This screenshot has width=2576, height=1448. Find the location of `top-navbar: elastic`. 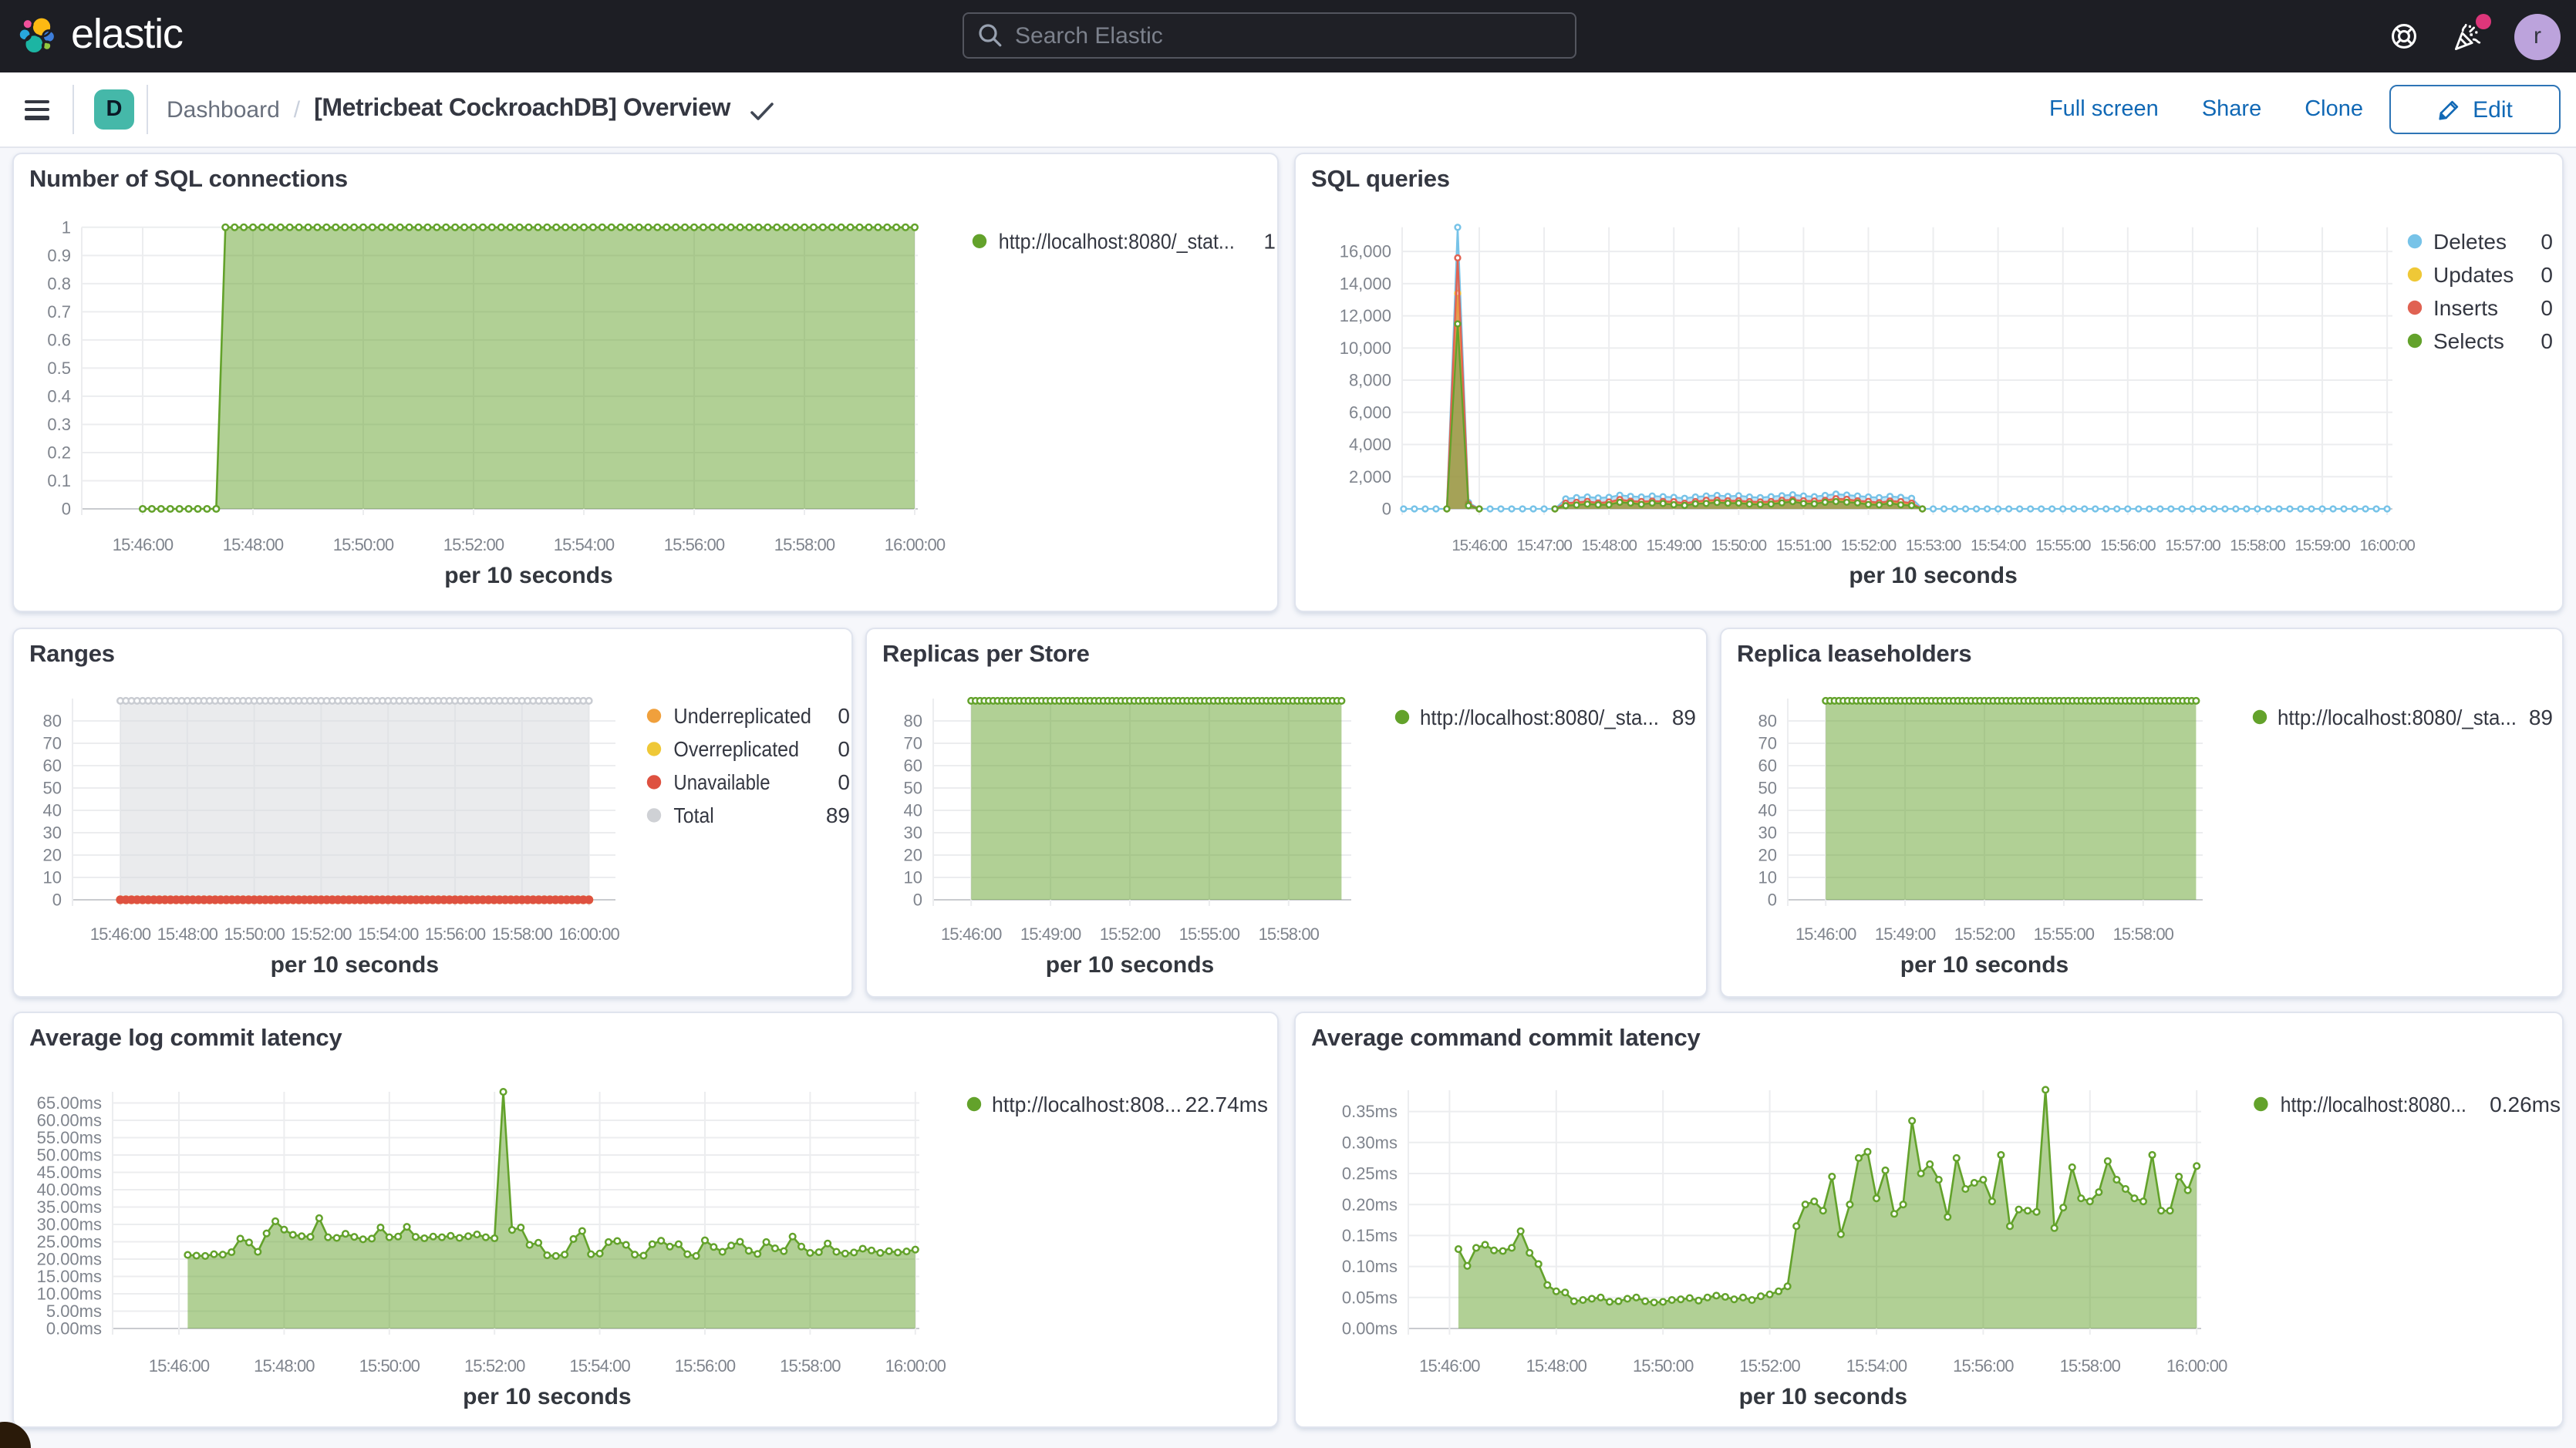

top-navbar: elastic is located at coordinates (1288, 36).